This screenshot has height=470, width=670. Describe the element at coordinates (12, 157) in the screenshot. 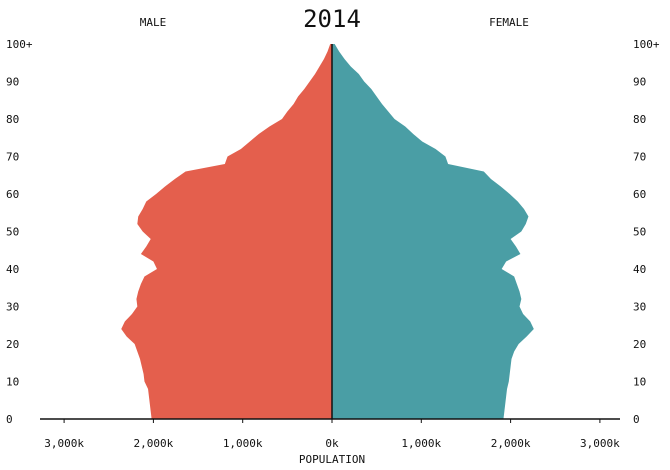

I see `y-tick-label-left: 70` at that location.